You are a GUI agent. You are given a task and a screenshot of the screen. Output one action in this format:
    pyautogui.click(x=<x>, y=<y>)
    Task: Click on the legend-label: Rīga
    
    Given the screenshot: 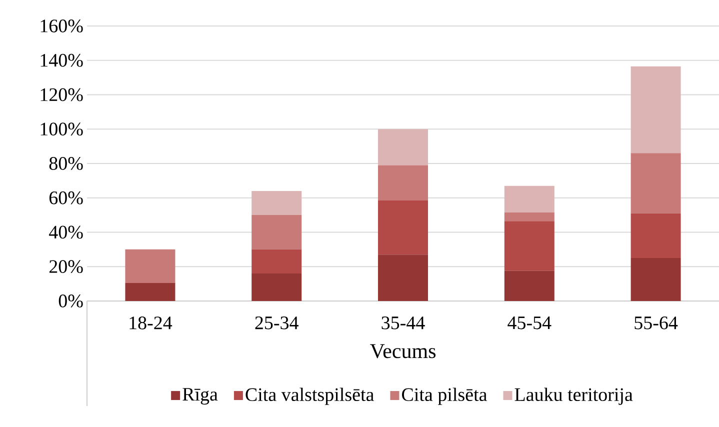 What is the action you would take?
    pyautogui.click(x=200, y=396)
    